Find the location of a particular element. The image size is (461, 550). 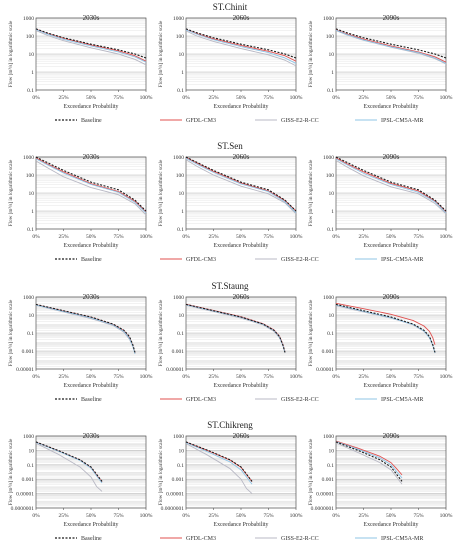

legend-label: GISS-E2-R-CC is located at coordinates (300, 260).